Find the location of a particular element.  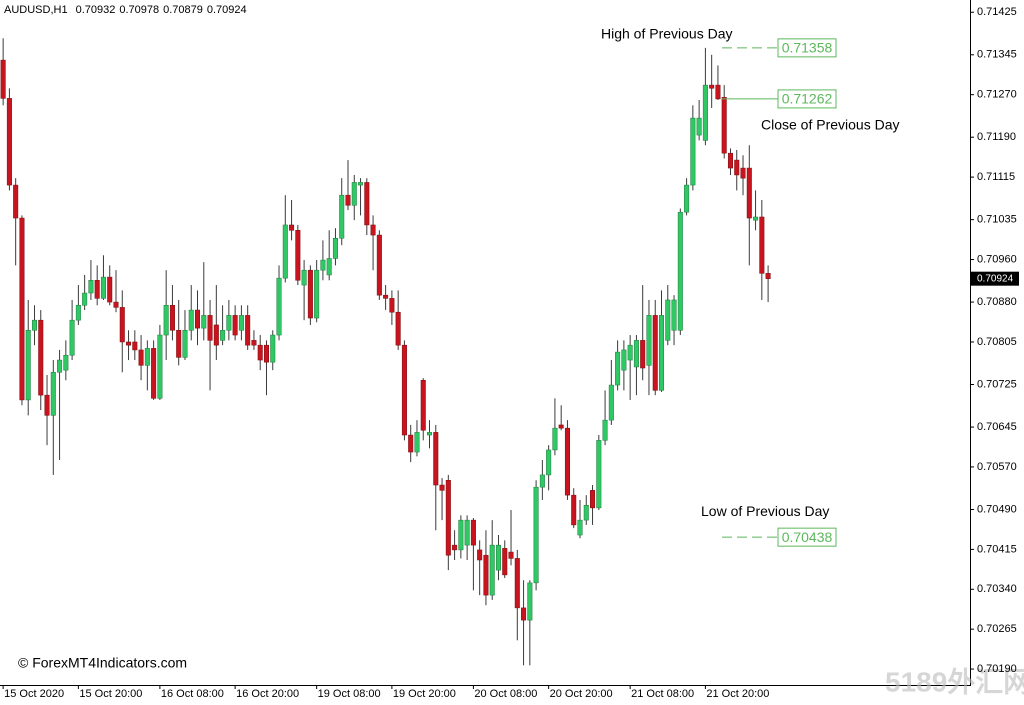

y-tick-label: 0.70415 is located at coordinates (997, 549).